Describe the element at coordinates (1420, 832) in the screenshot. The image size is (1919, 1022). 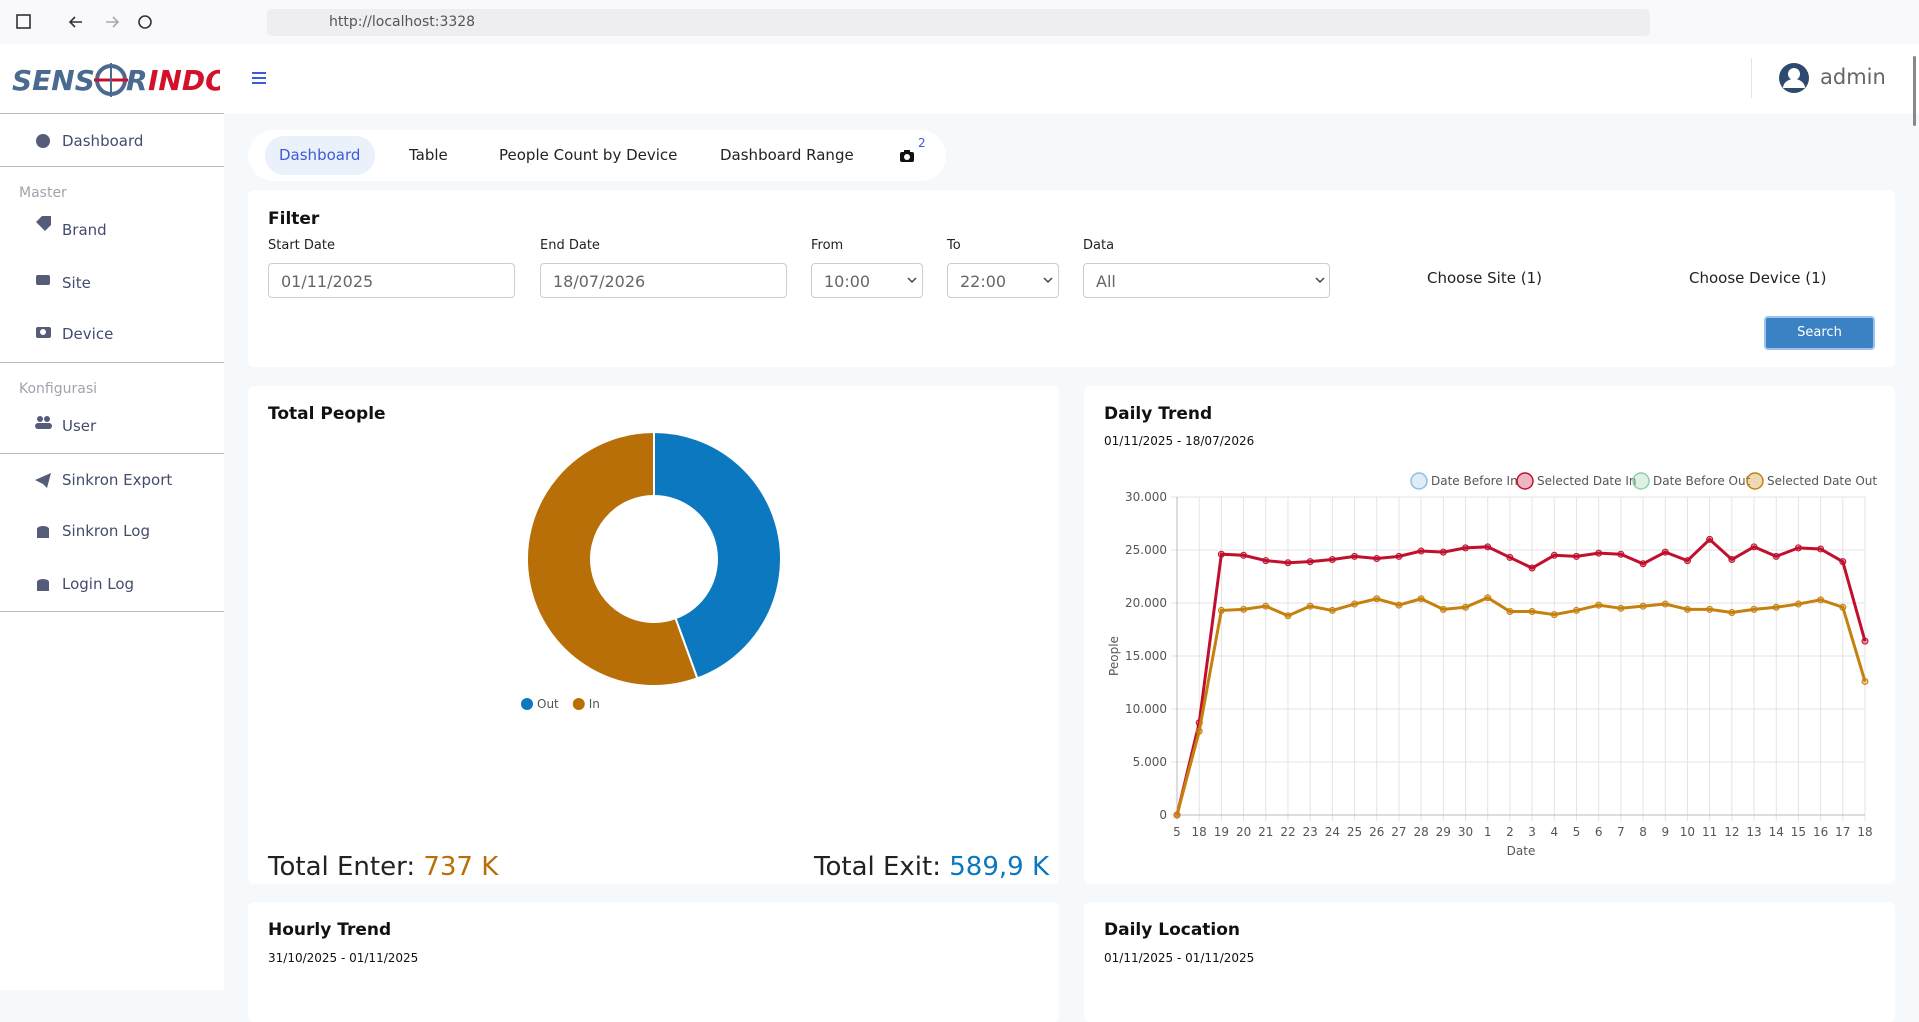
I see `x-tick-label: 28` at that location.